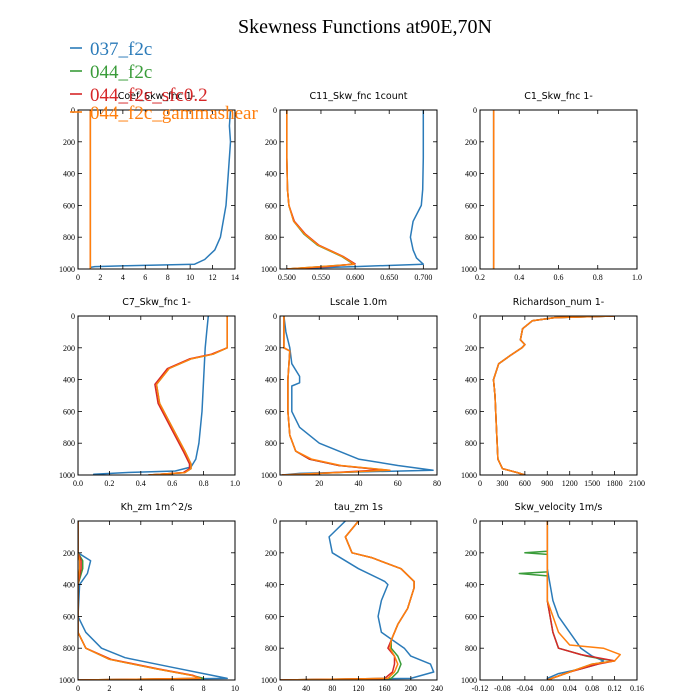 The width and height of the screenshot is (700, 700). Describe the element at coordinates (213, 277) in the screenshot. I see `x-tick-label: 12` at that location.